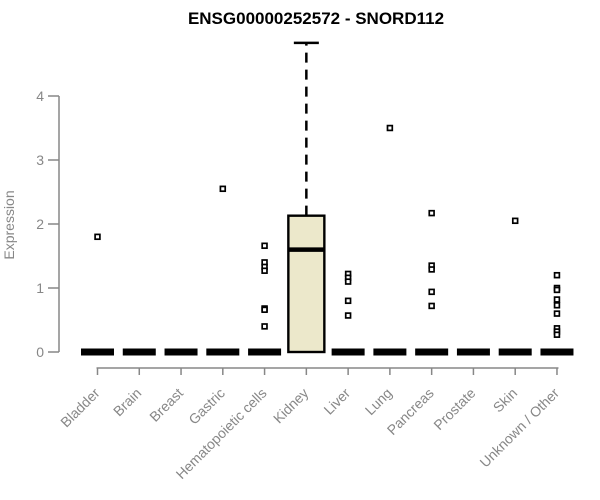 The width and height of the screenshot is (600, 500). What do you see at coordinates (291, 406) in the screenshot?
I see `x-tick-label: Kidney` at bounding box center [291, 406].